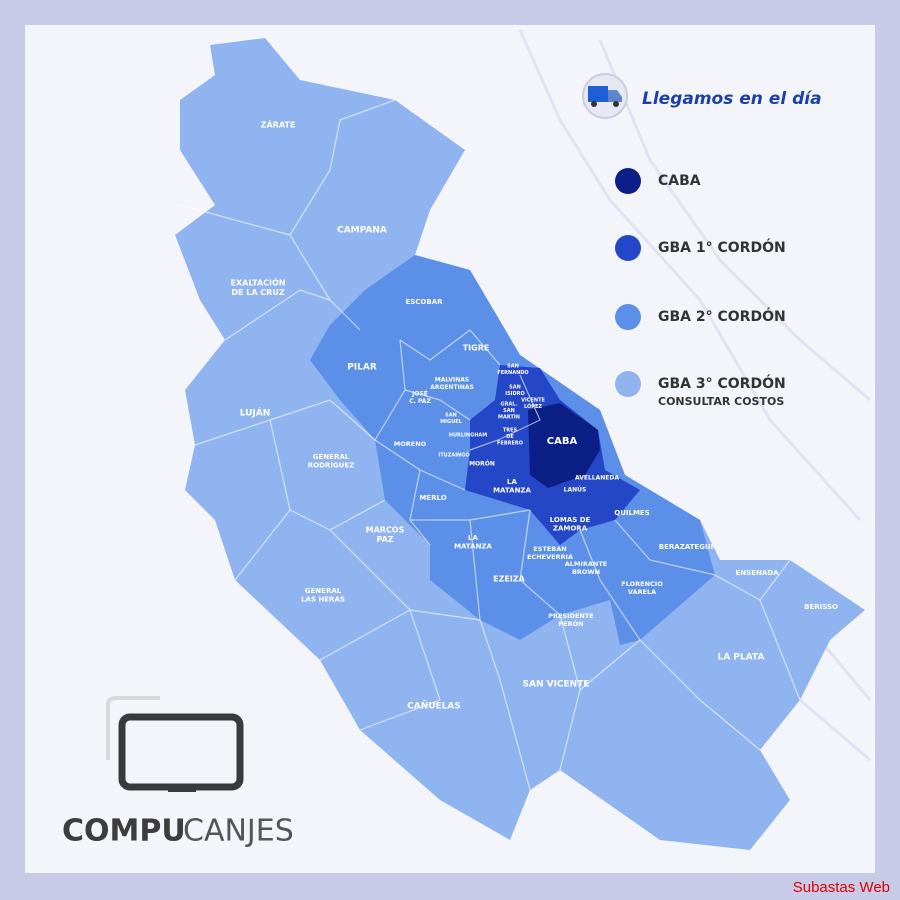 This screenshot has width=900, height=900. What do you see at coordinates (331, 466) in the screenshot?
I see `region-label: RODRIGUEZ` at bounding box center [331, 466].